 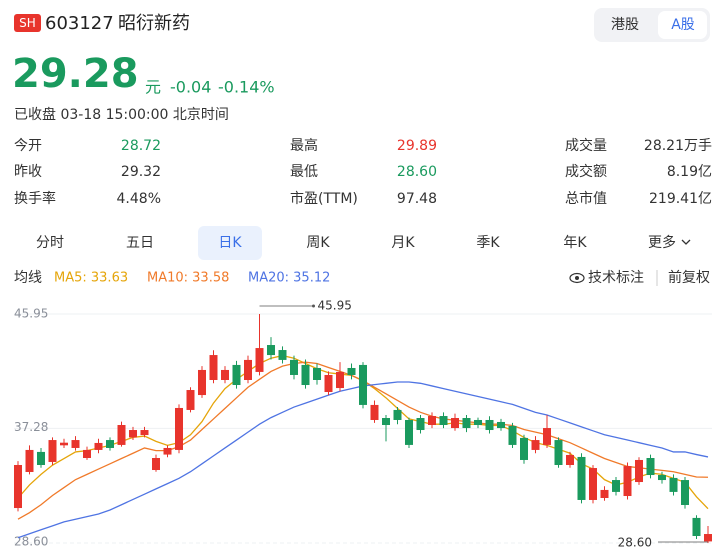 What do you see at coordinates (616, 278) in the screenshot?
I see `tech-mark-toggle: 技术标注` at bounding box center [616, 278].